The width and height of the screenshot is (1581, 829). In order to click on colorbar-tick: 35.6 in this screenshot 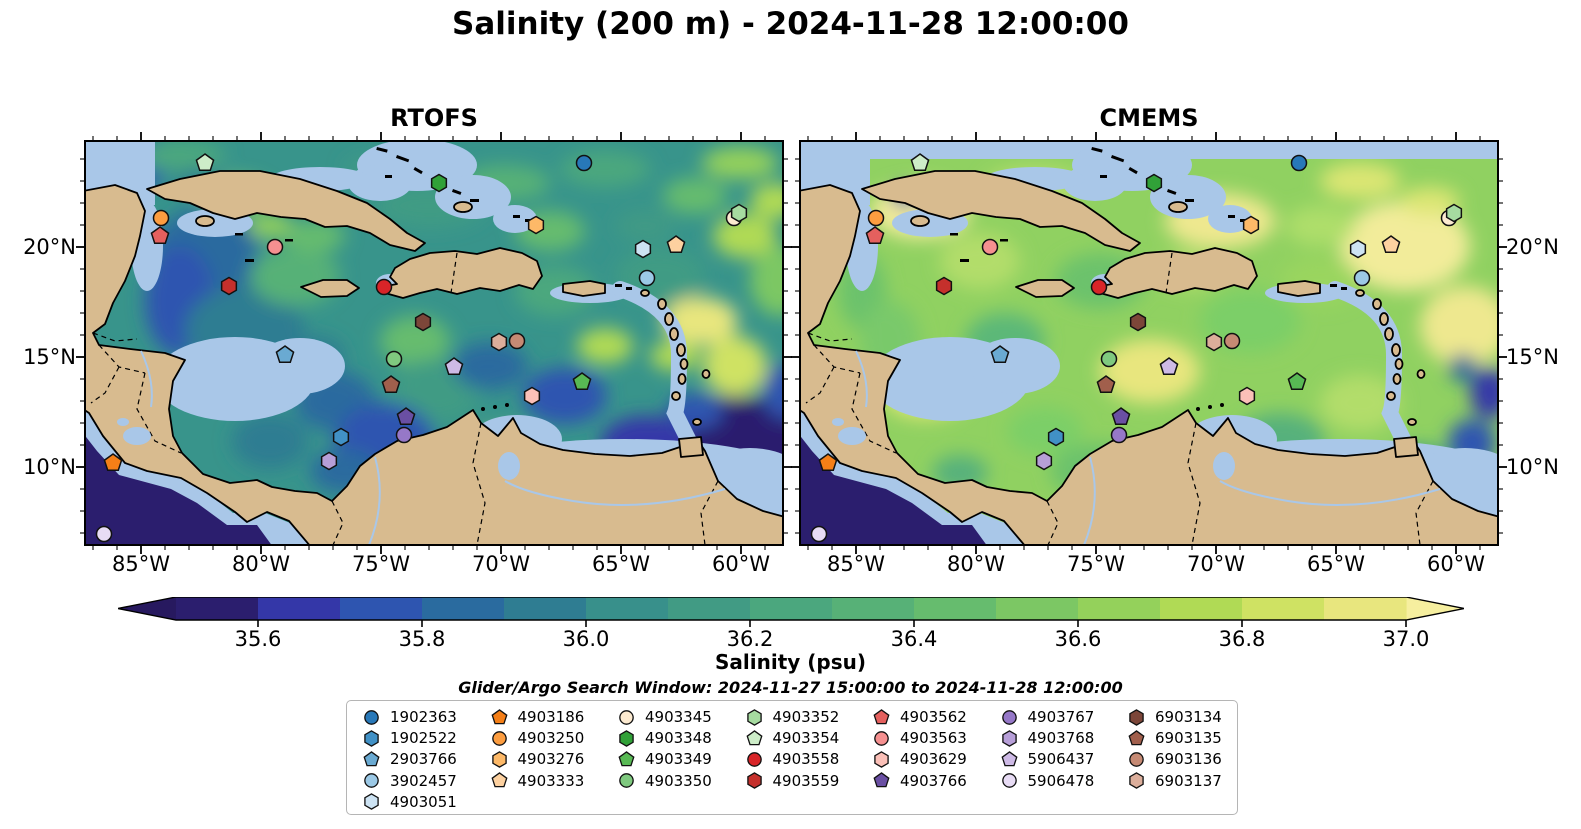, I will do `click(258, 639)`.